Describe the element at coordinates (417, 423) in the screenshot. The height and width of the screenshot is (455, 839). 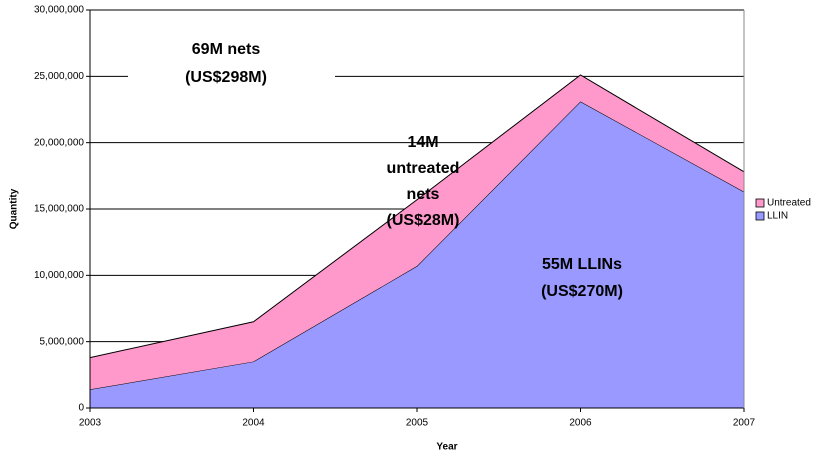
I see `x-tick-label: 2005` at that location.